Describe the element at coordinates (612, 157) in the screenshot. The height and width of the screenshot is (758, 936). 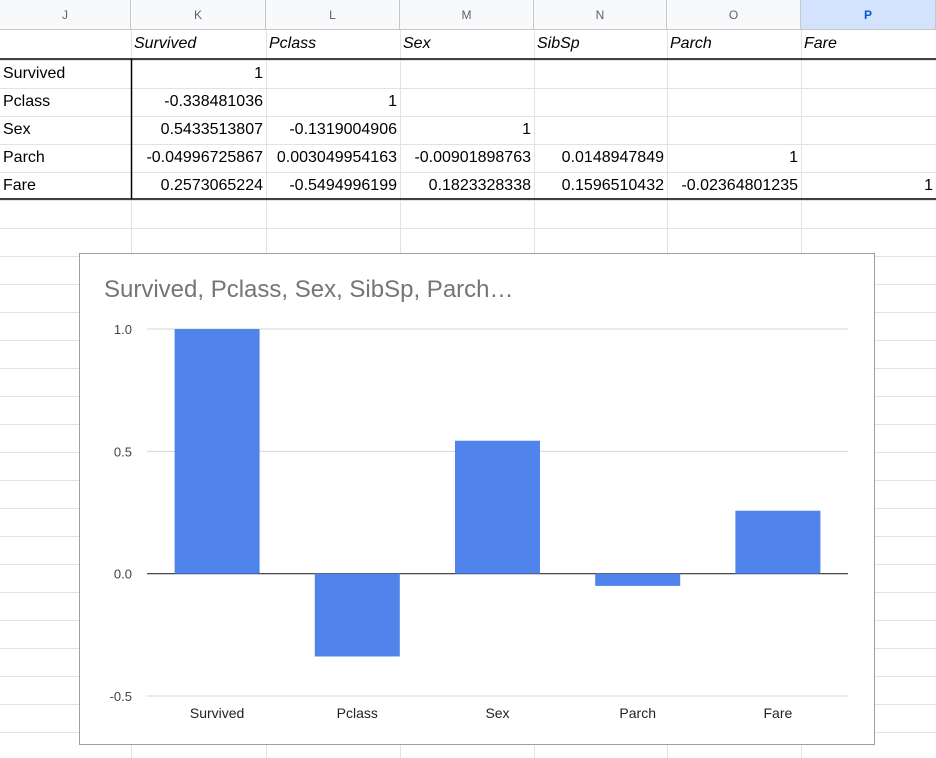
I see `cell: 0.0148947849` at that location.